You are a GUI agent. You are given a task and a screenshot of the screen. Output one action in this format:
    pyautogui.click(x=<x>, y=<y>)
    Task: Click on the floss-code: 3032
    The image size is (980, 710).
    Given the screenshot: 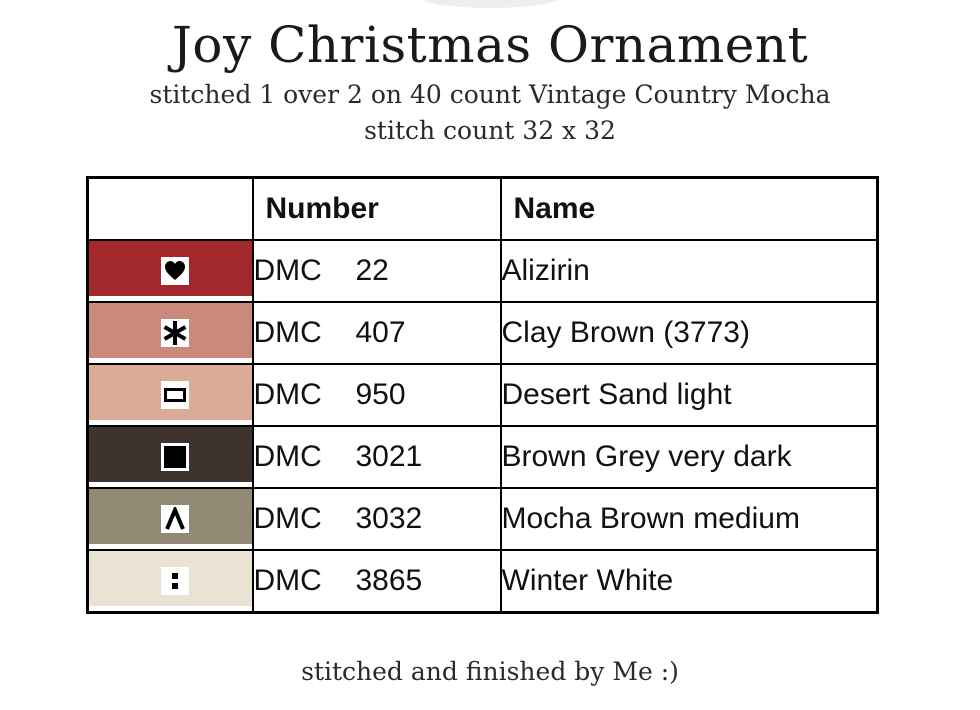 What is the action you would take?
    pyautogui.click(x=389, y=518)
    